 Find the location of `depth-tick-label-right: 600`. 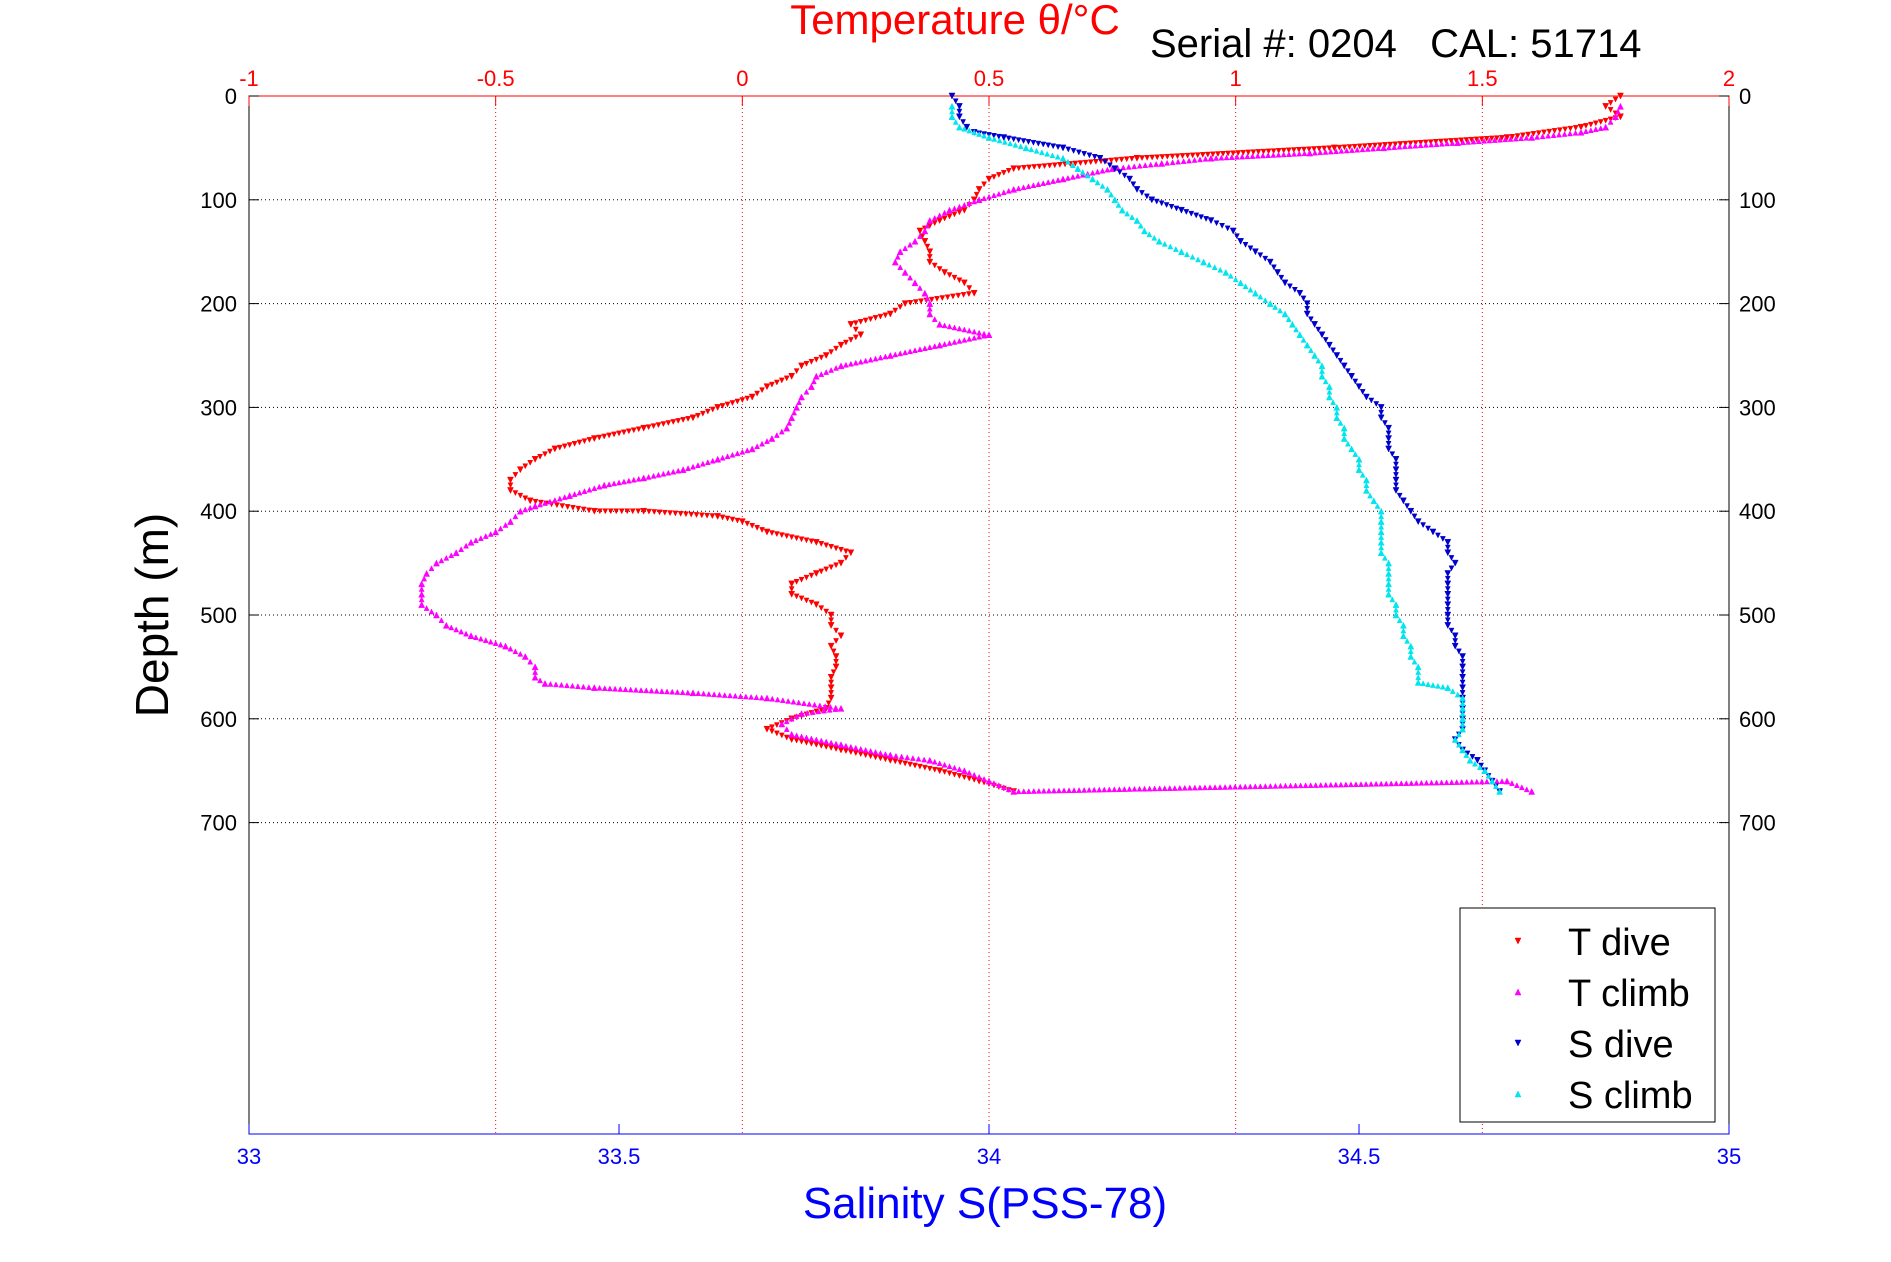

depth-tick-label-right: 600 is located at coordinates (1757, 719).